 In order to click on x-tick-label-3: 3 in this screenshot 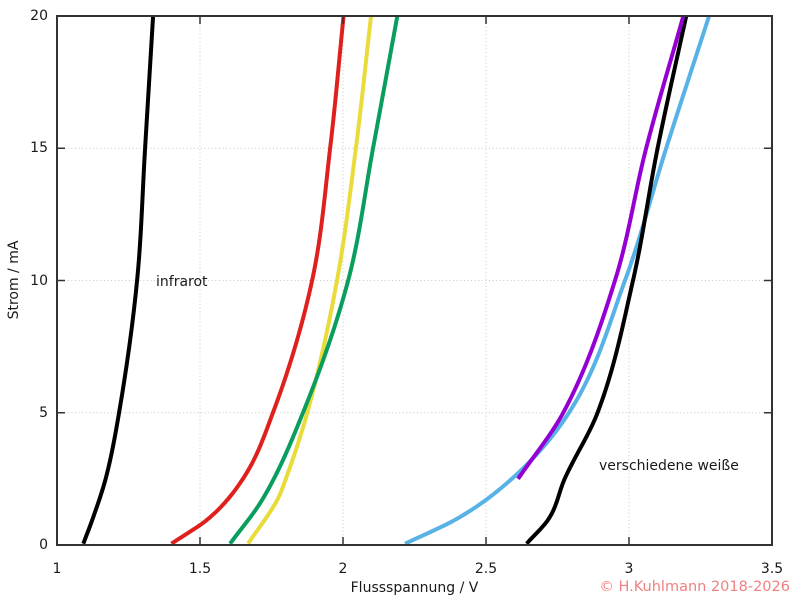, I will do `click(629, 569)`.